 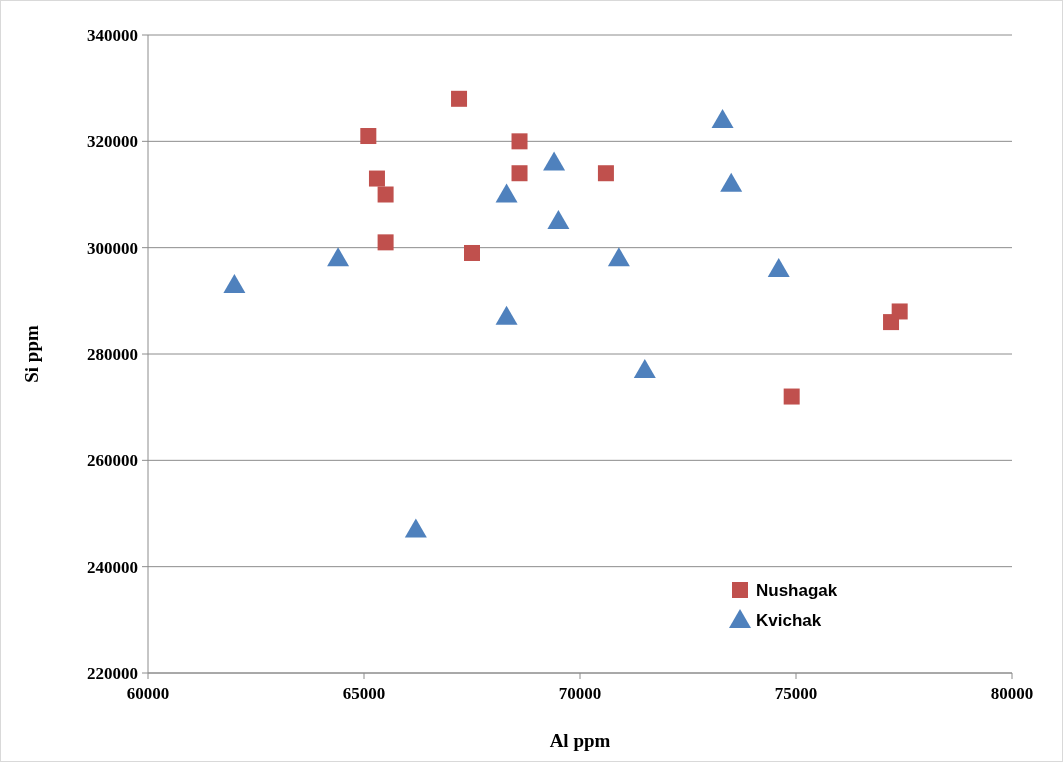 What do you see at coordinates (796, 693) in the screenshot?
I see `x-tick-label: 75000` at bounding box center [796, 693].